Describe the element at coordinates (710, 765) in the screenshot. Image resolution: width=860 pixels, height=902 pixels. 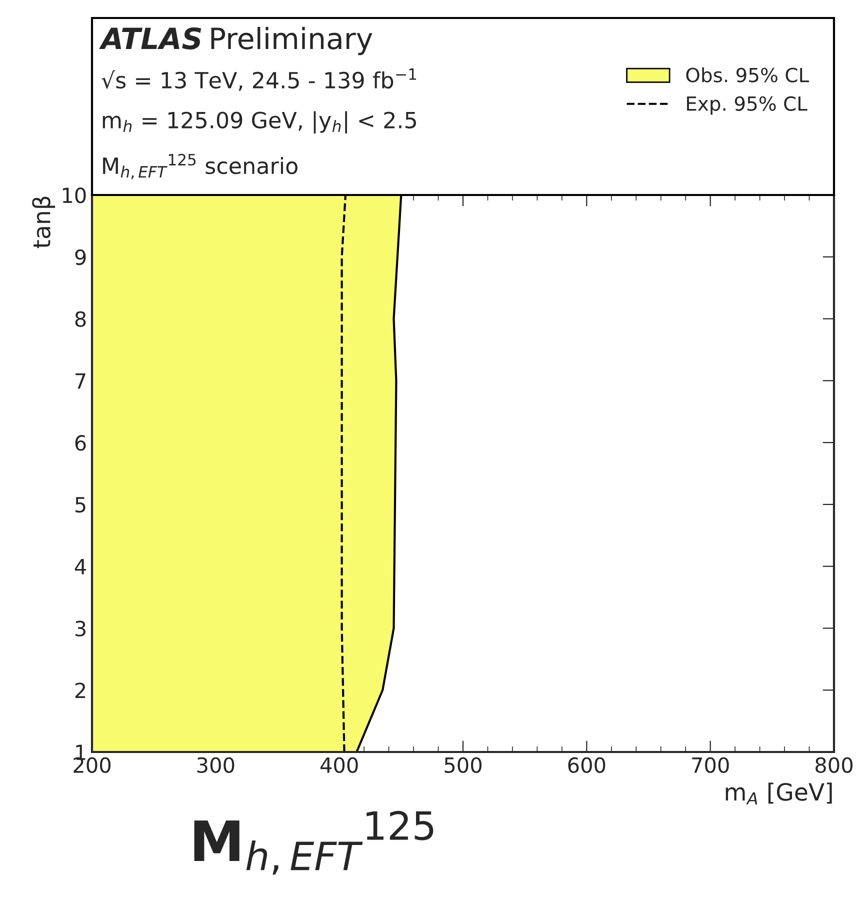
I see `x-tick-label: 700` at that location.